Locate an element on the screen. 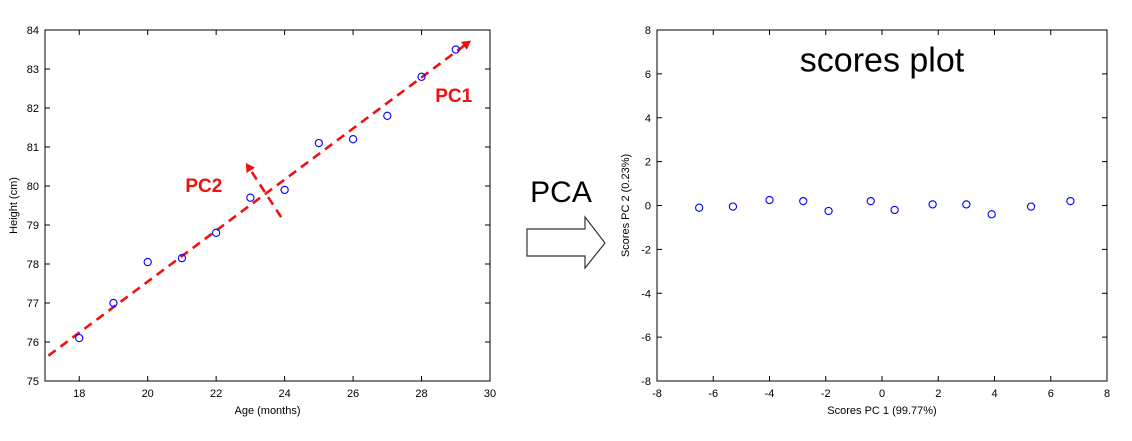 This screenshot has height=441, width=1132. y-tick-label: -6 is located at coordinates (646, 338).